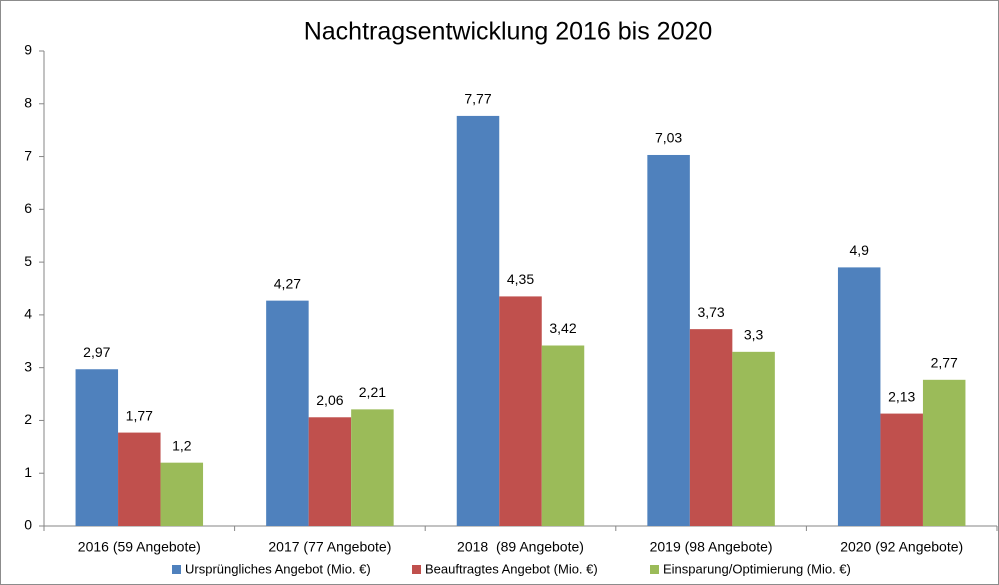  What do you see at coordinates (28, 525) in the screenshot?
I see `y-tick-label: 0` at bounding box center [28, 525].